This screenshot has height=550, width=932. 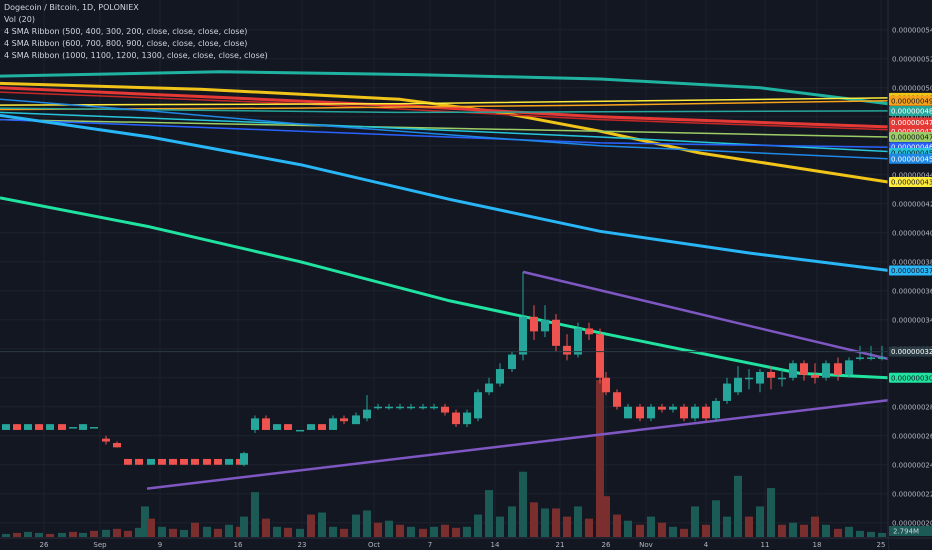 What do you see at coordinates (706, 545) in the screenshot?
I see `time-tick-label: 4` at bounding box center [706, 545].